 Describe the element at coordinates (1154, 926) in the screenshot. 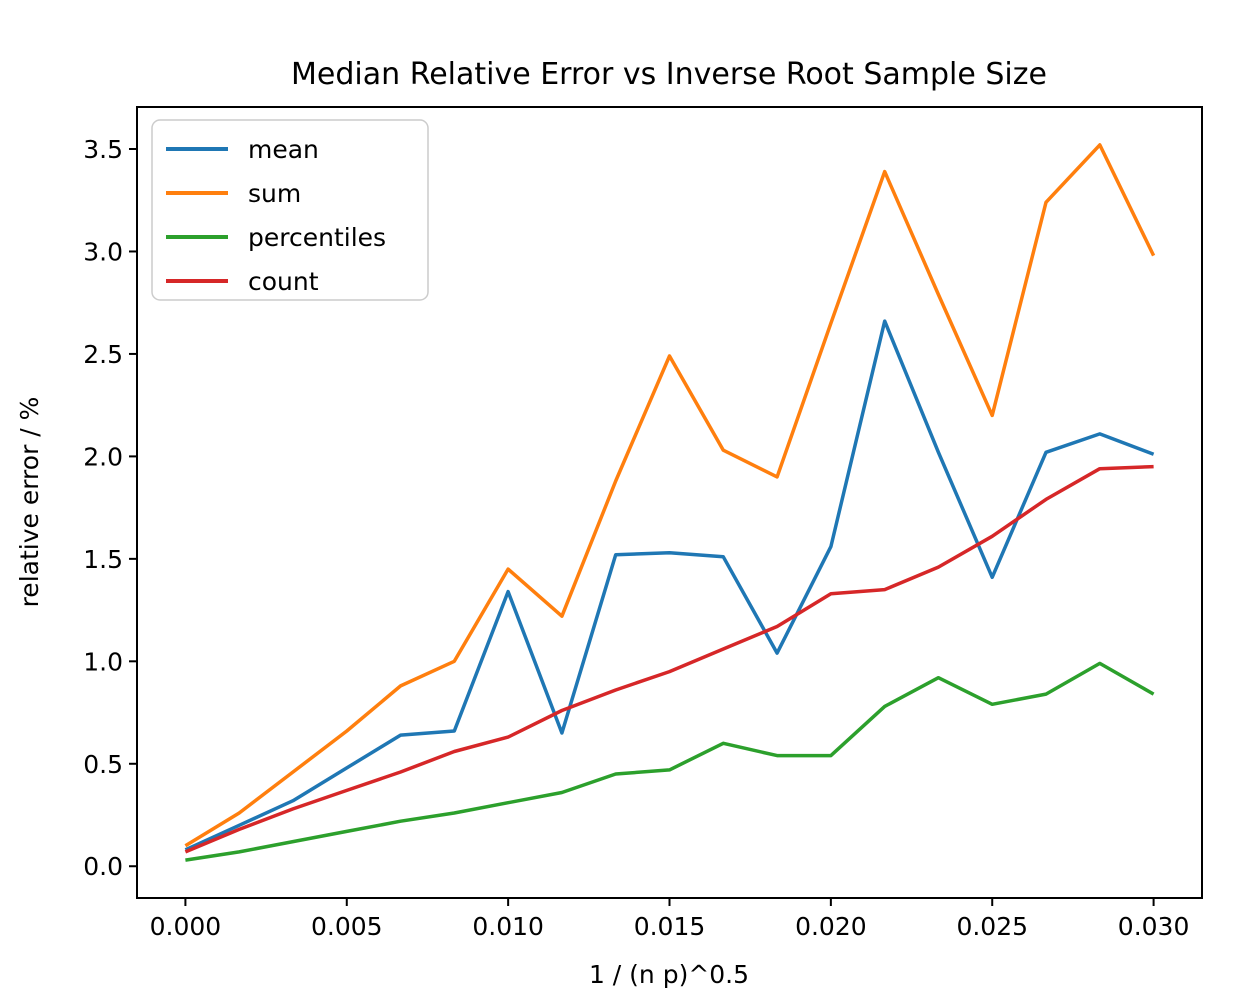

I see `x-tick-label: 0.030` at that location.